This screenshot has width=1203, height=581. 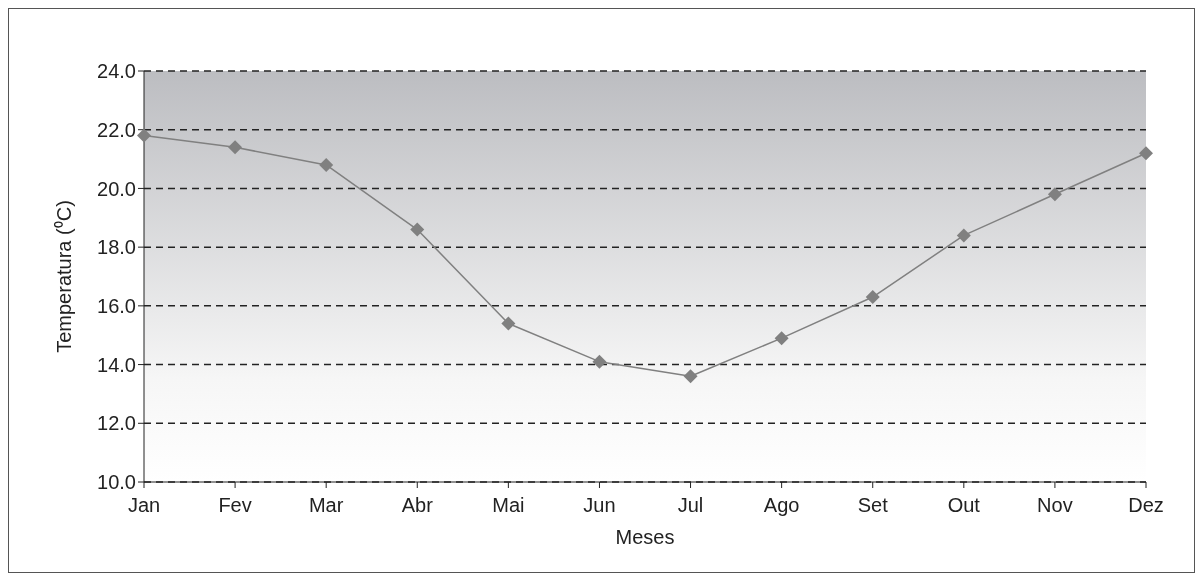 I want to click on x-tick-label: Jul, so click(x=690, y=505).